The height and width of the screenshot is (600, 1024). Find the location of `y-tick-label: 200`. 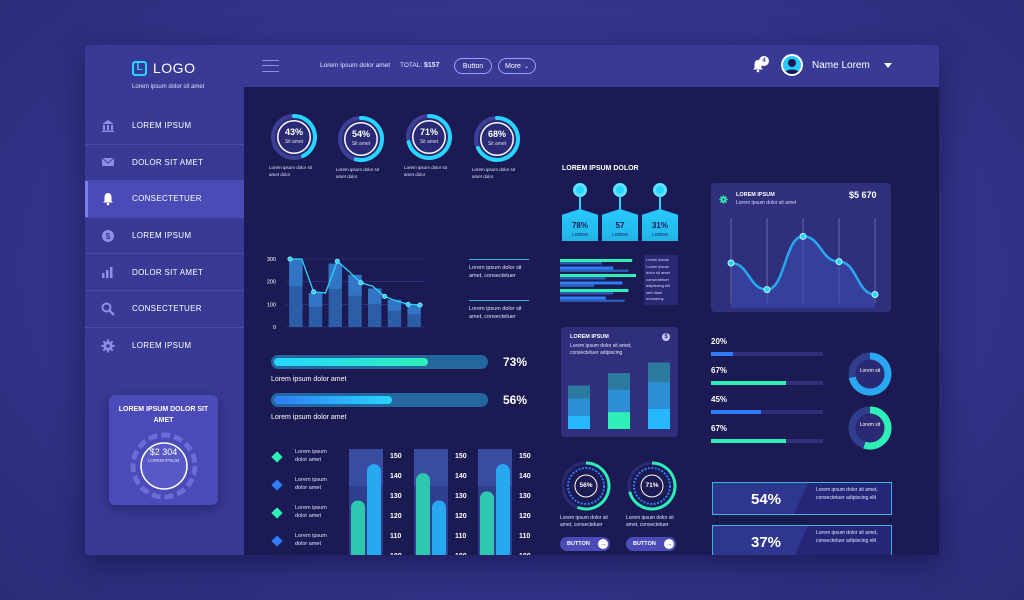

y-tick-label: 200 is located at coordinates (271, 283).